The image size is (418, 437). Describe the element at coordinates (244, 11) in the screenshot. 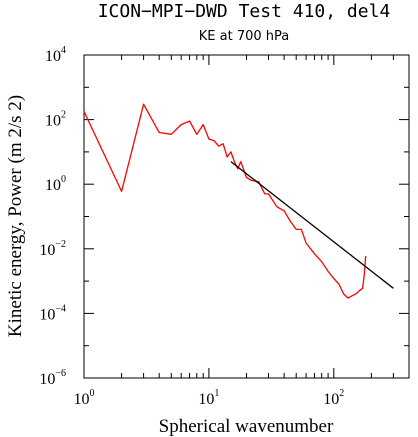

I see `chart-title: ICON−MPI−DWD Test 410, del4` at that location.